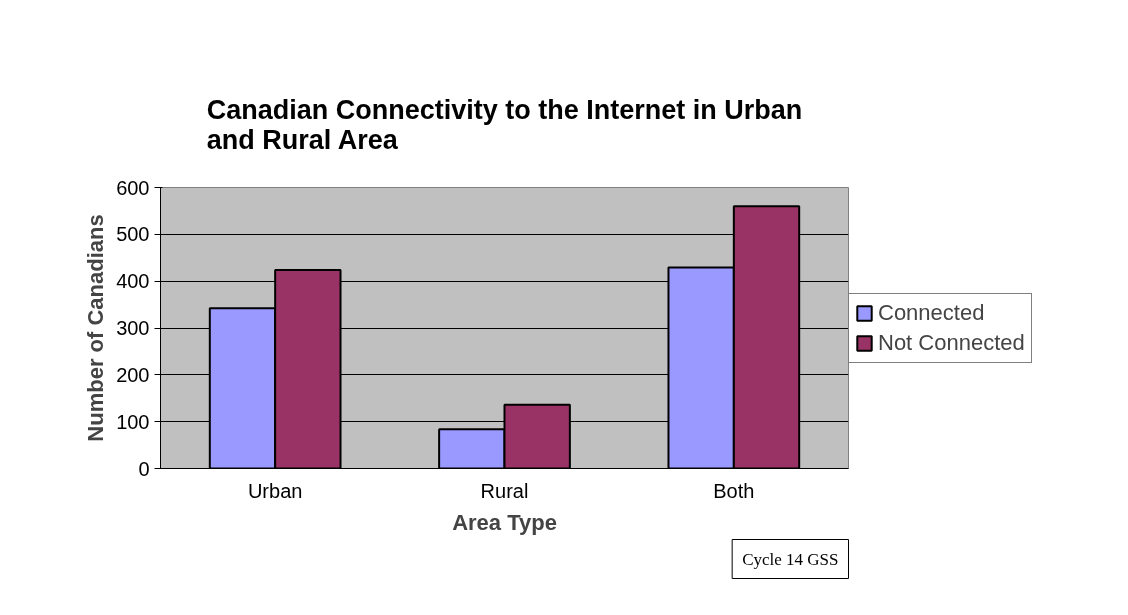  What do you see at coordinates (96, 328) in the screenshot?
I see `y-axis-title: Number of Canadians` at bounding box center [96, 328].